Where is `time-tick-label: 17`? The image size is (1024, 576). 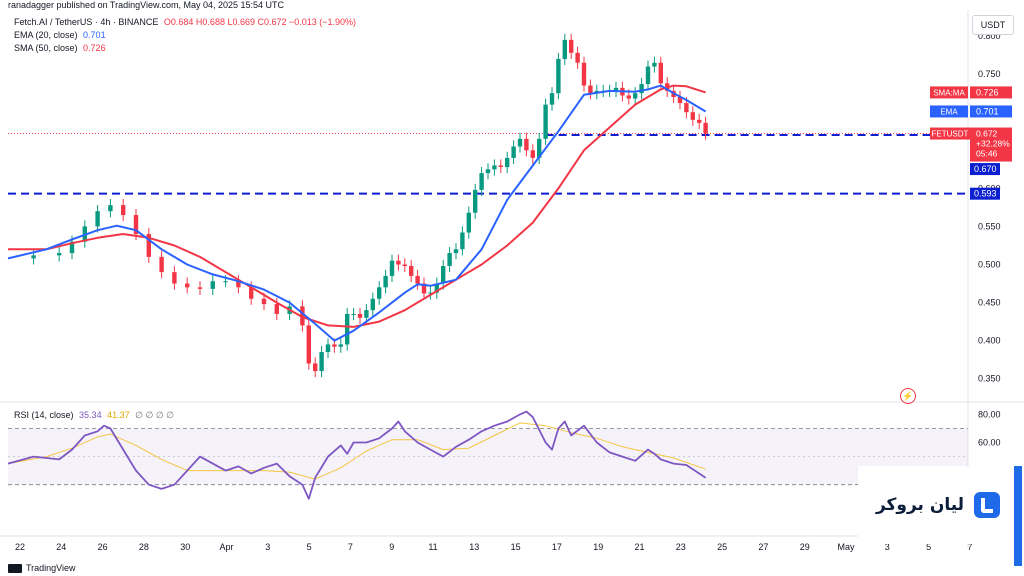
time-tick-label: 17 is located at coordinates (557, 547).